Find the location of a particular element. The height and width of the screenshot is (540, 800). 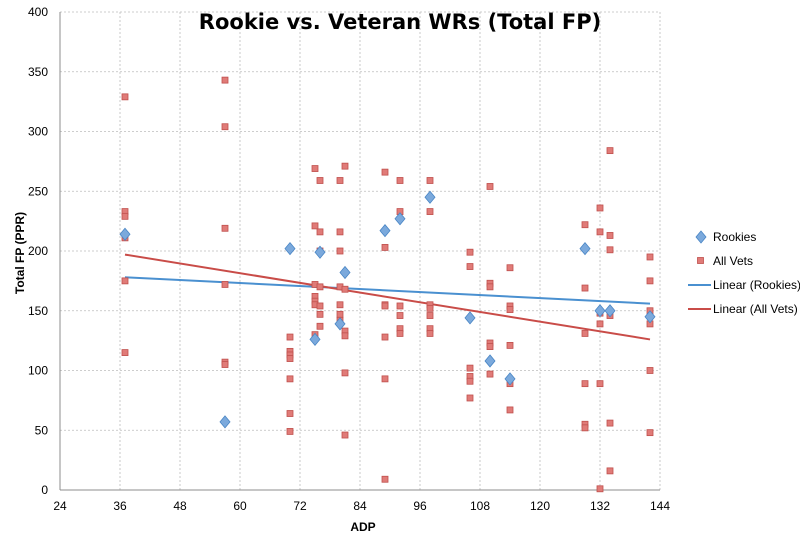

x-tick-label: 132 is located at coordinates (600, 506).